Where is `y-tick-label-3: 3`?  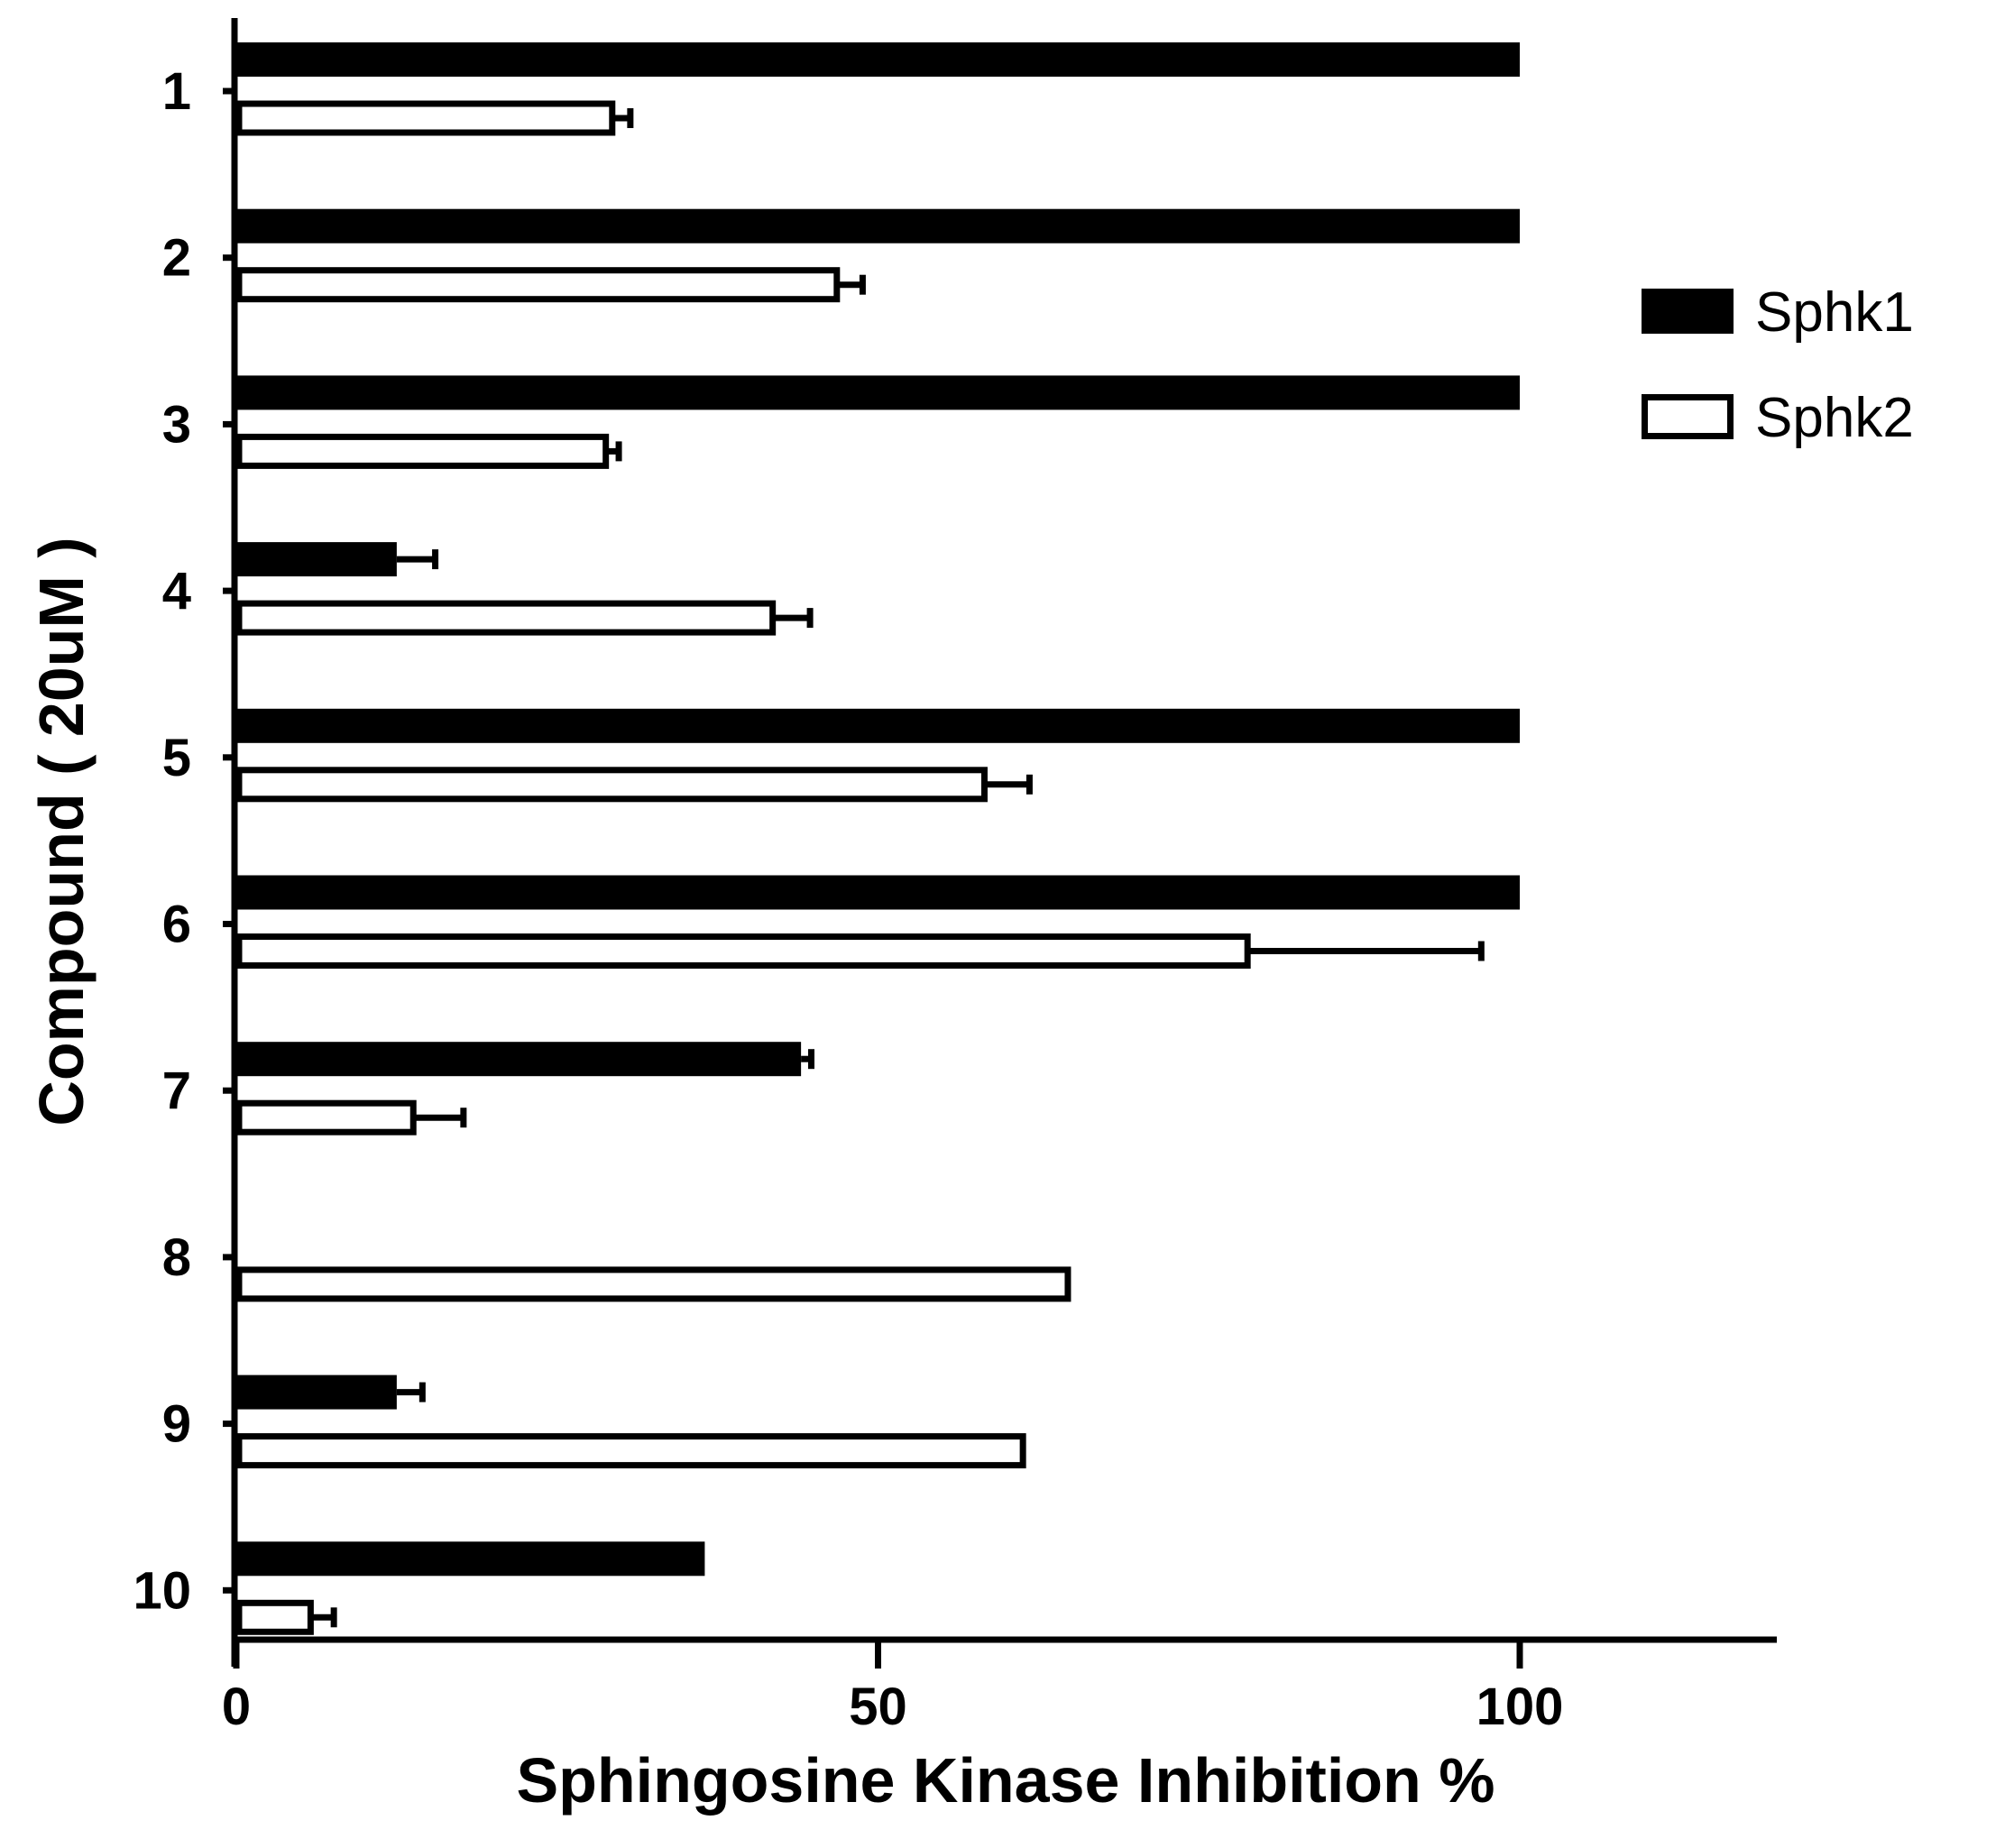
y-tick-label-3: 3 is located at coordinates (176, 425).